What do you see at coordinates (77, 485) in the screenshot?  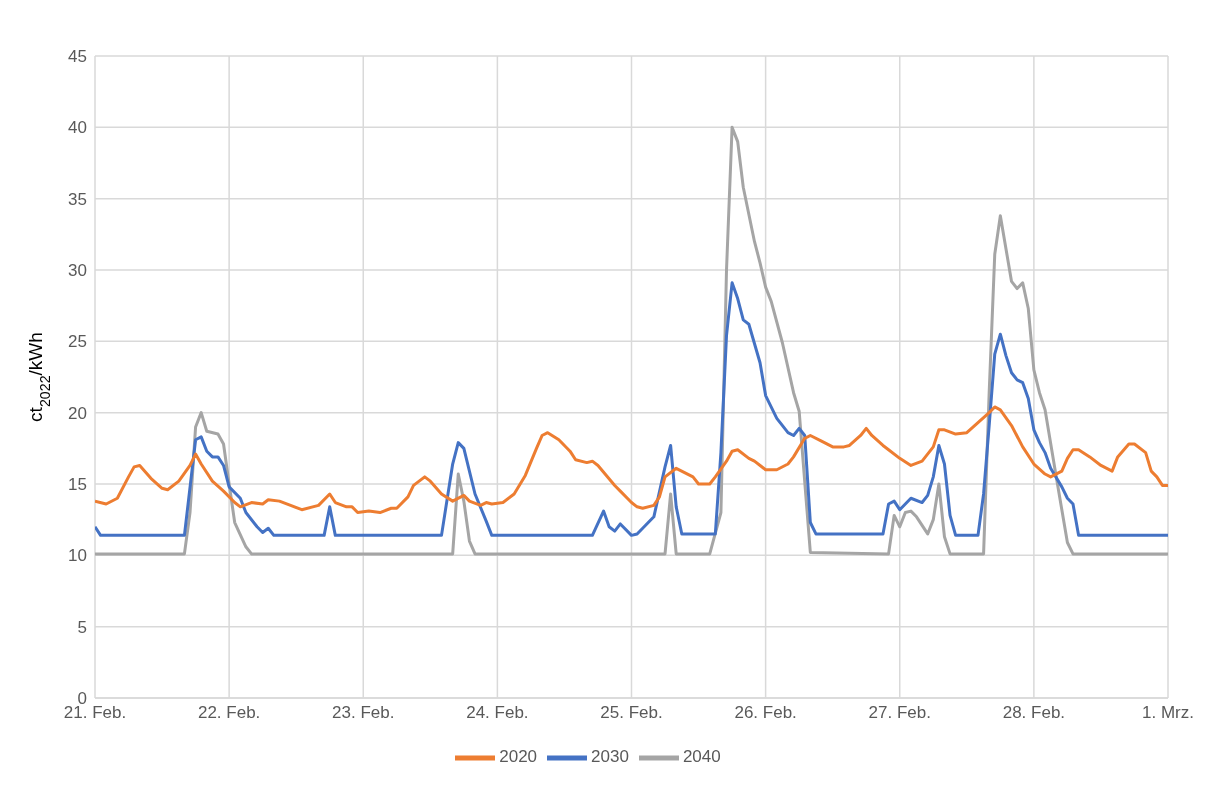 I see `y-tick-label: 15` at bounding box center [77, 485].